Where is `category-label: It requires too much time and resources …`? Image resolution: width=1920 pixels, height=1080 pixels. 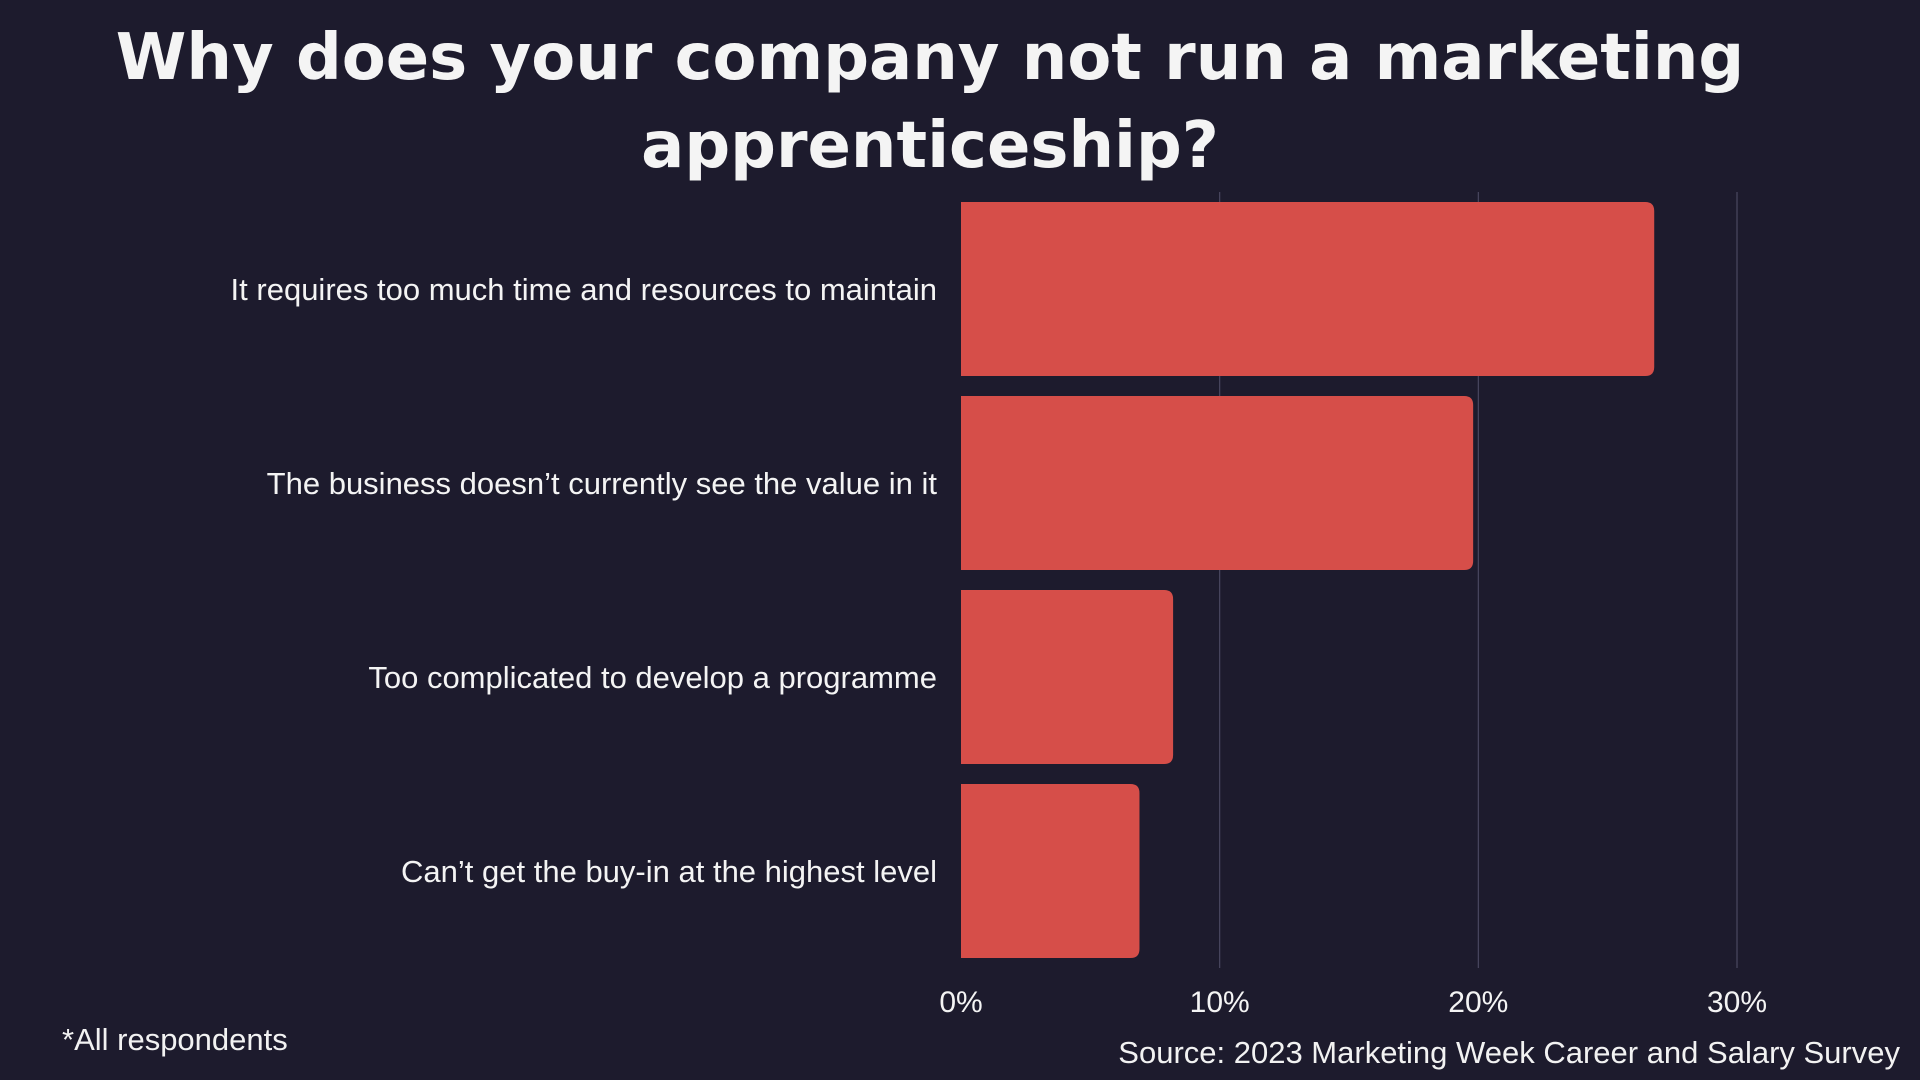 category-label: It requires too much time and resources … is located at coordinates (584, 289).